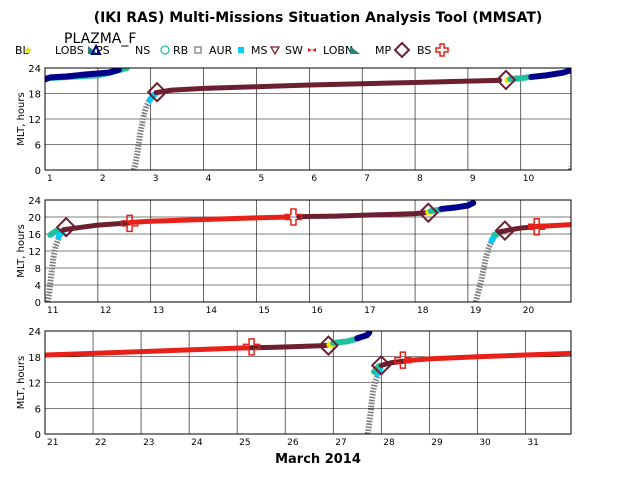 Image resolution: width=636 pixels, height=500 pixels. Describe the element at coordinates (28, 50) in the screenshot. I see `star-icon` at that location.